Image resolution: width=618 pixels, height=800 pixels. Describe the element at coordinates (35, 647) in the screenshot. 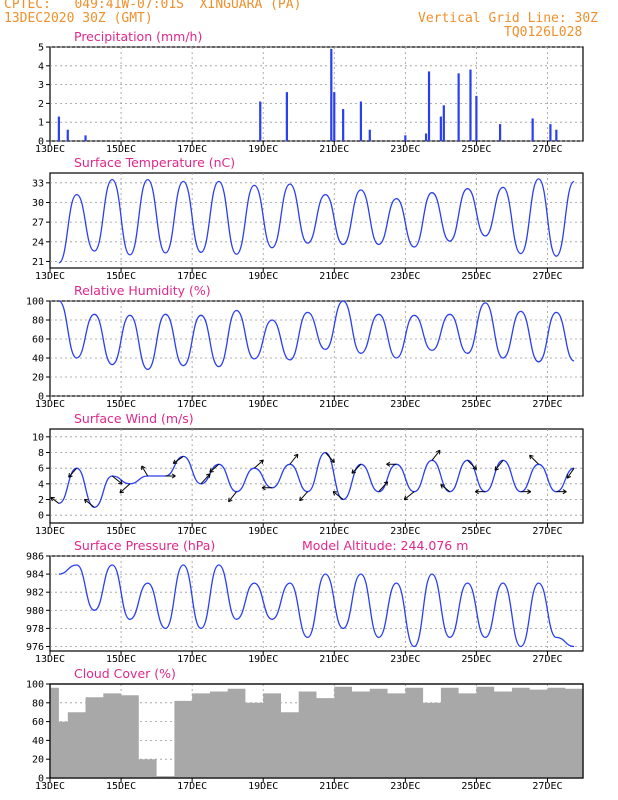

I see `y-tick-label: 976` at that location.